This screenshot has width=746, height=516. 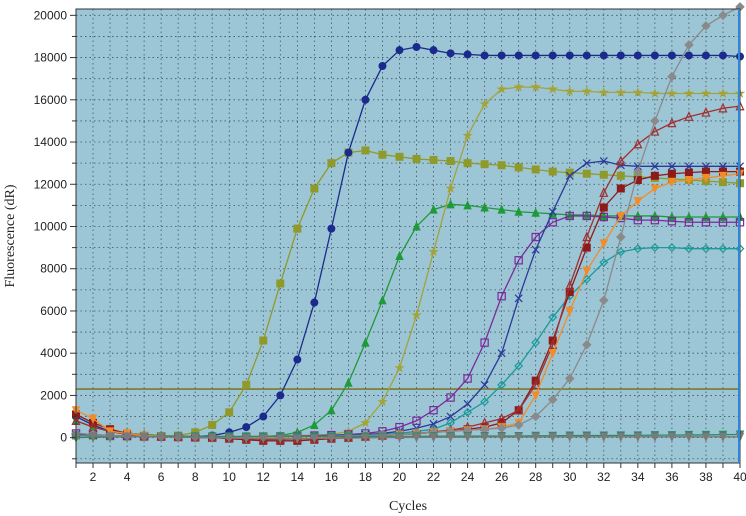 What do you see at coordinates (127, 477) in the screenshot?
I see `x-tick-label: 4` at bounding box center [127, 477].